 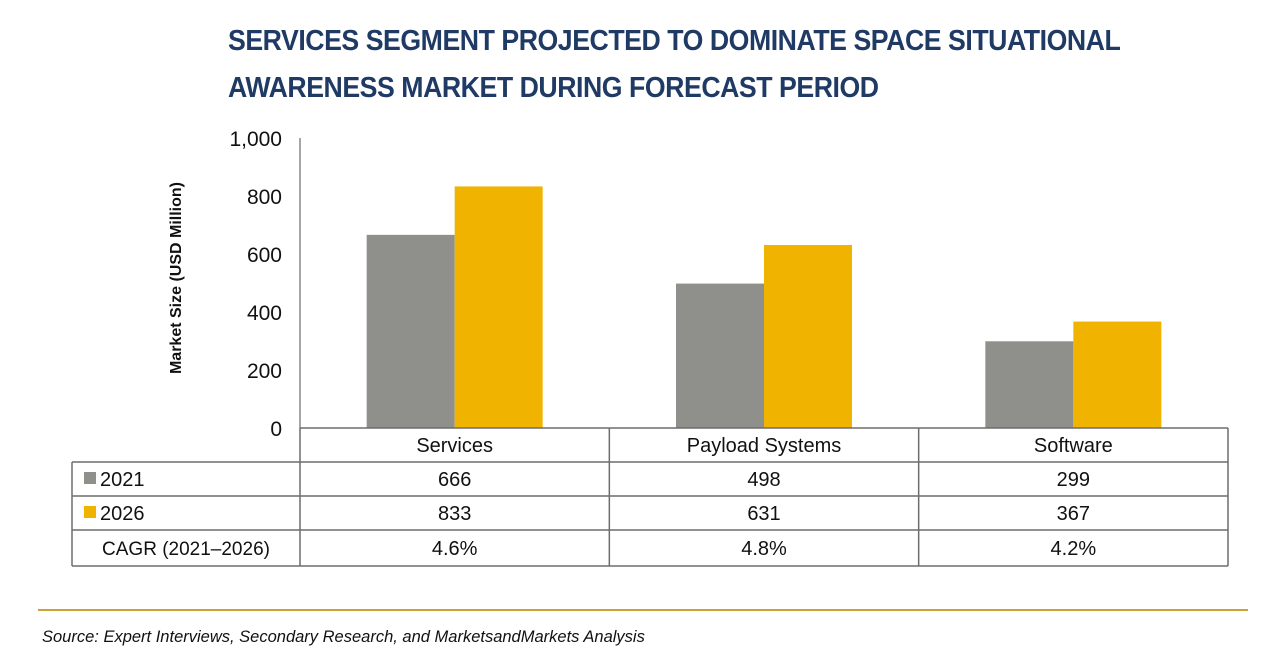 I want to click on data-label: 367, so click(x=1073, y=514).